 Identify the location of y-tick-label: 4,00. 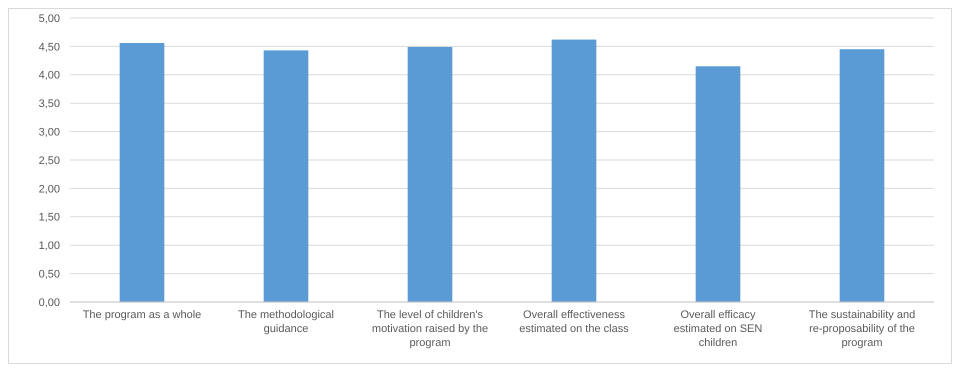
(49, 76).